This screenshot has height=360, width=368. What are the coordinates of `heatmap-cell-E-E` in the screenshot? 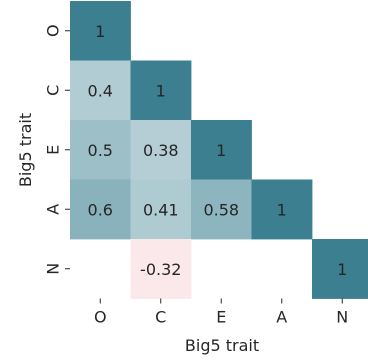 It's located at (221, 150).